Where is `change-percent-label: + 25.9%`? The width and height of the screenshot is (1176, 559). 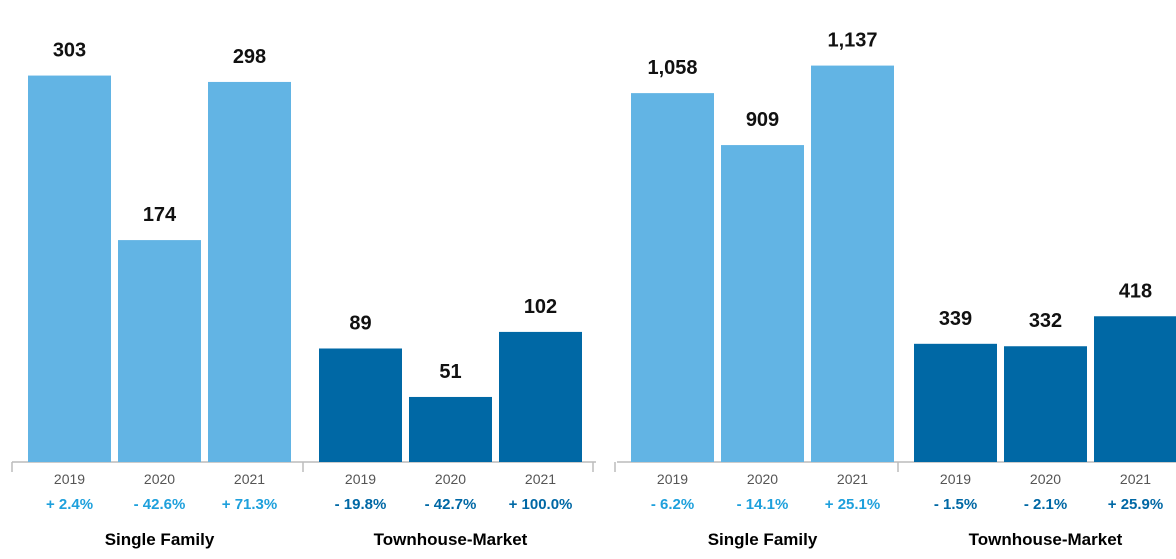 change-percent-label: + 25.9% is located at coordinates (1135, 504).